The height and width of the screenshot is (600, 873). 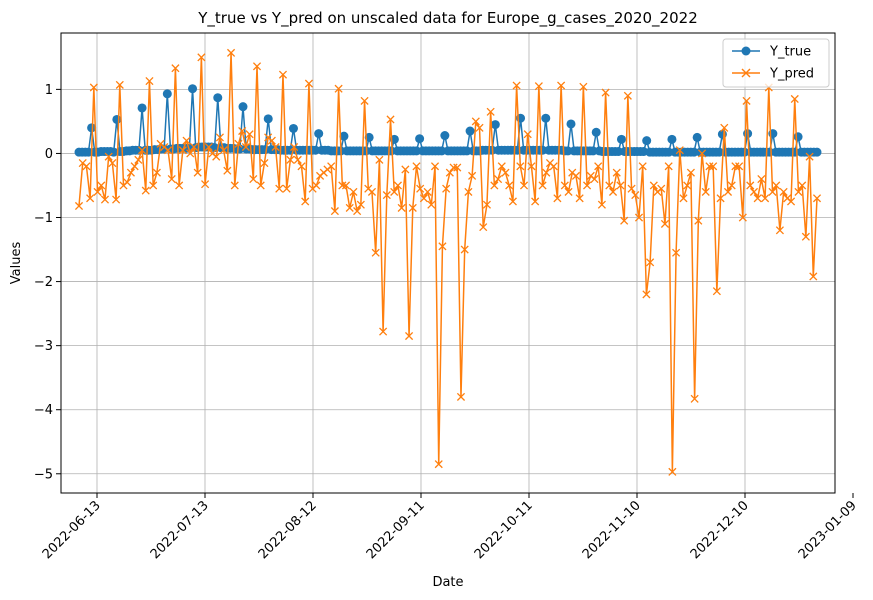 What do you see at coordinates (47, 282) in the screenshot?
I see `y-axis: 1 0 −1 −2 −3 −4 −5` at bounding box center [47, 282].